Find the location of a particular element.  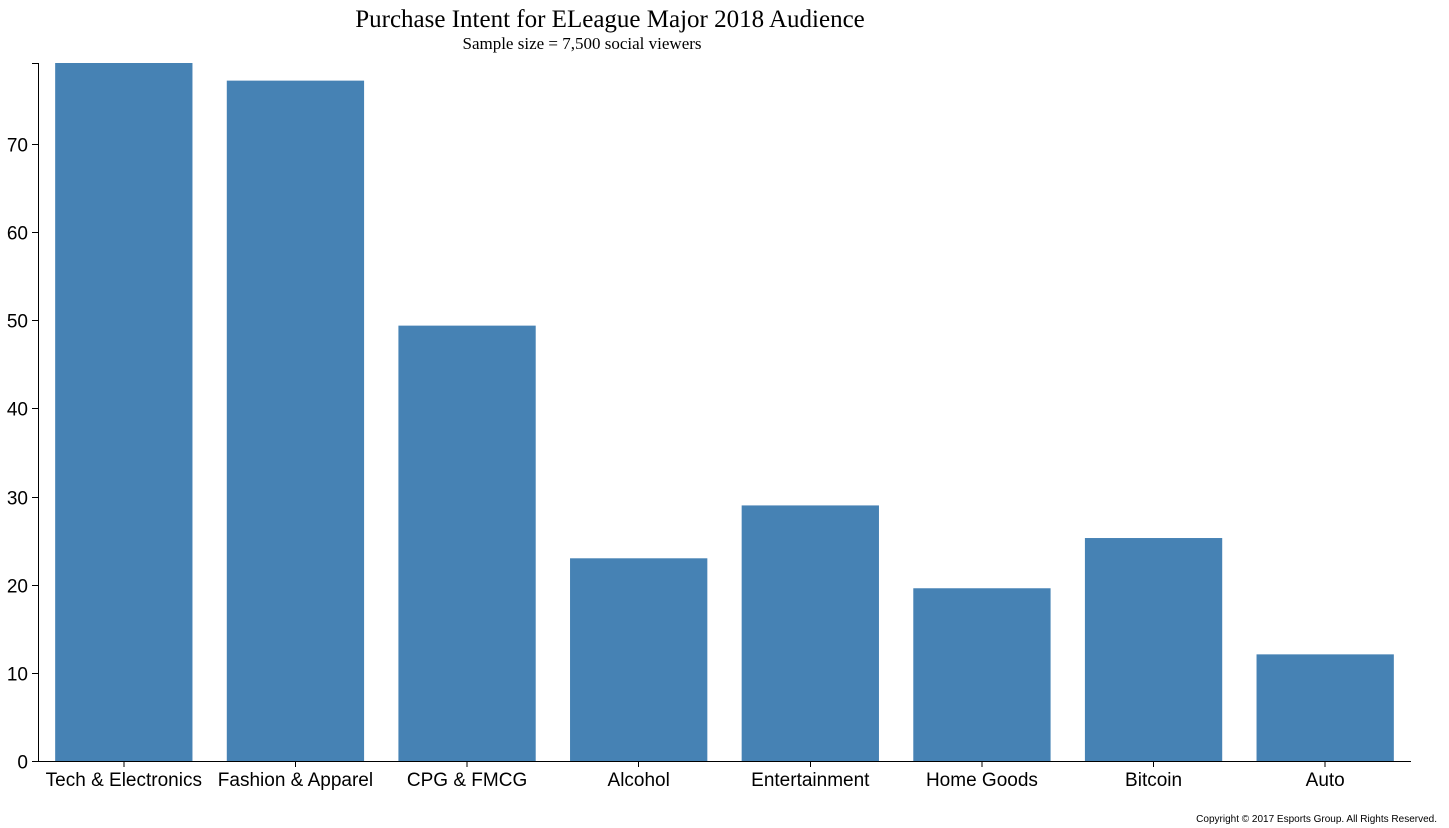

y-tick-label: 40 is located at coordinates (17, 410).